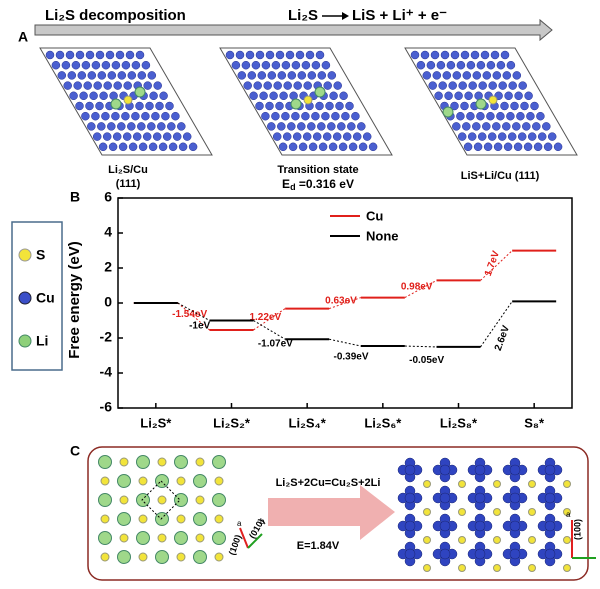  What do you see at coordinates (341, 301) in the screenshot?
I see `step-label: 0.63eV` at bounding box center [341, 301].